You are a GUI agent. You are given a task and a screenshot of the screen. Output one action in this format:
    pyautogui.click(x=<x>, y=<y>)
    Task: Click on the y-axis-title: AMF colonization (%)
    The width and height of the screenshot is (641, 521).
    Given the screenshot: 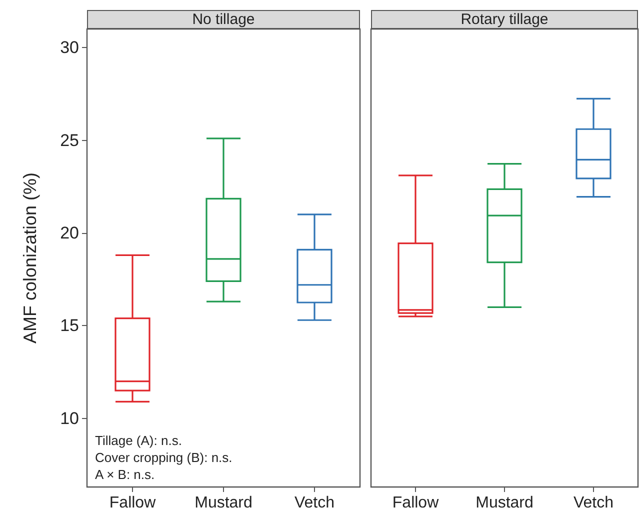 What is the action you would take?
    pyautogui.click(x=30, y=258)
    